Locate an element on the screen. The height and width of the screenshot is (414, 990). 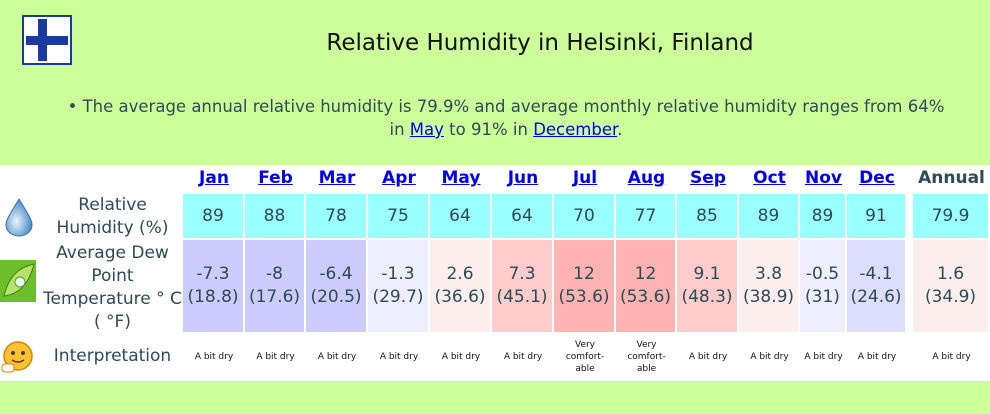
month-link-aug: Aug is located at coordinates (646, 178).